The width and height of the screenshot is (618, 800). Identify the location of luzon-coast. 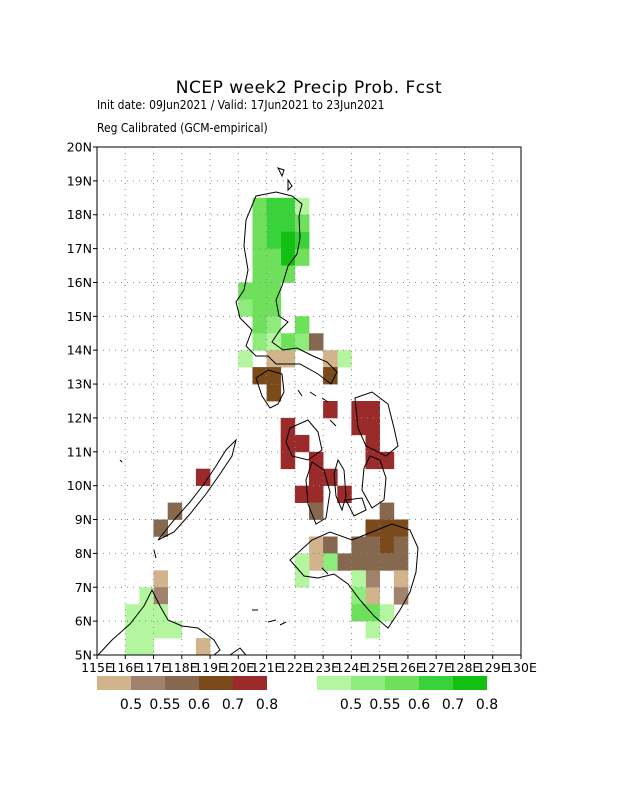
(286, 288).